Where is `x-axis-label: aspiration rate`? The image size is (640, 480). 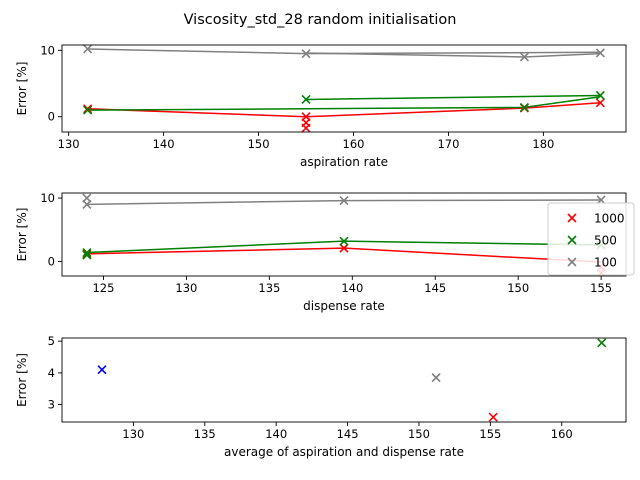 x-axis-label: aspiration rate is located at coordinates (344, 162).